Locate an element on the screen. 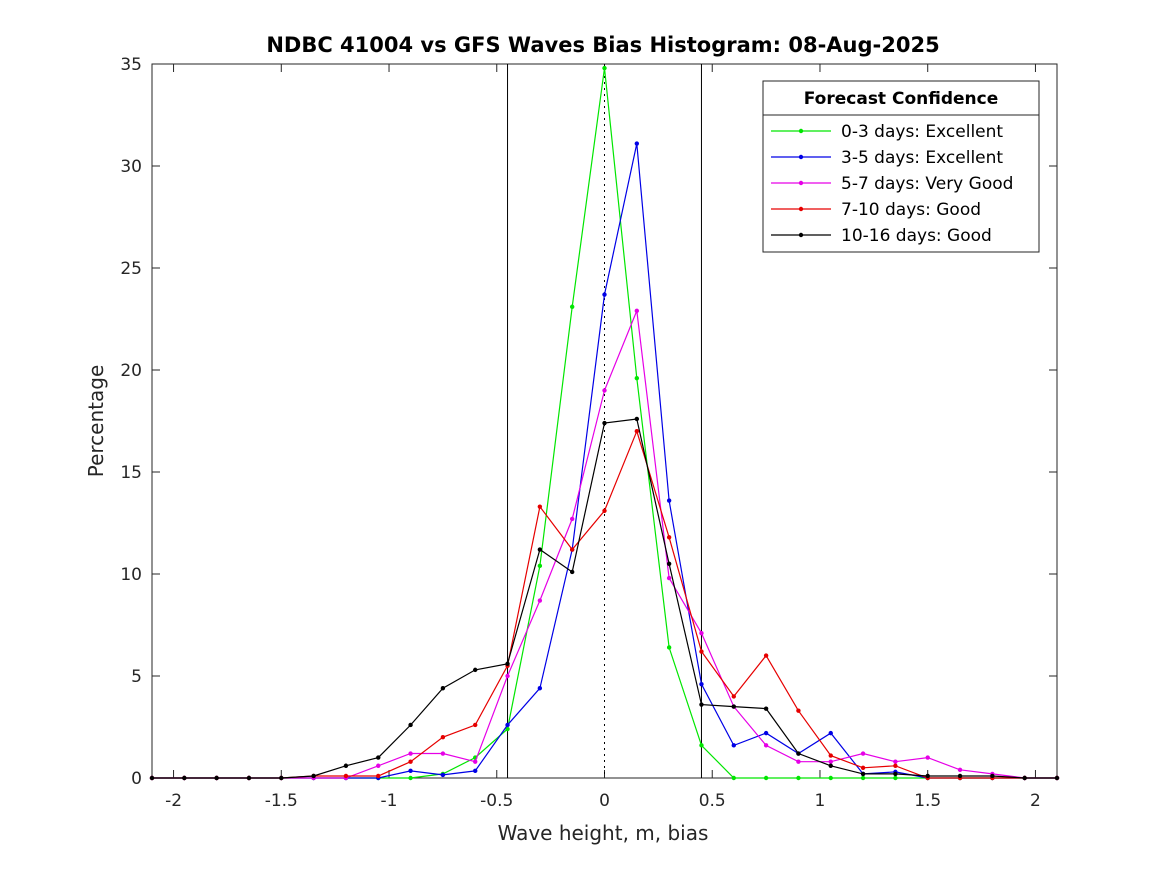  legend-entry: 10-16 days: Good is located at coordinates (881, 236).